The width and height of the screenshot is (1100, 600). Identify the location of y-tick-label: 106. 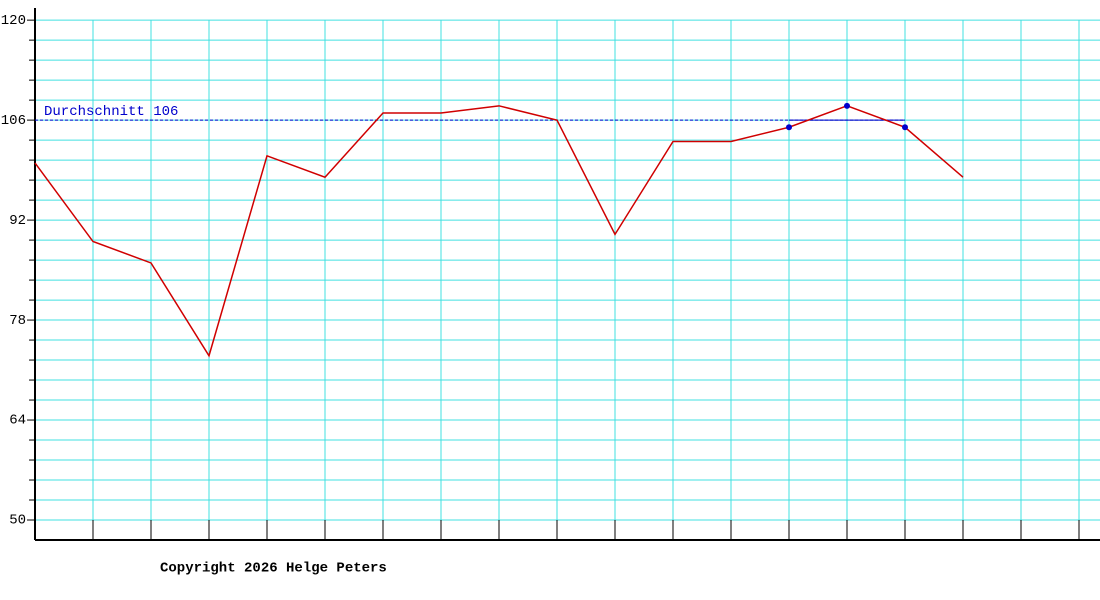
(13, 121).